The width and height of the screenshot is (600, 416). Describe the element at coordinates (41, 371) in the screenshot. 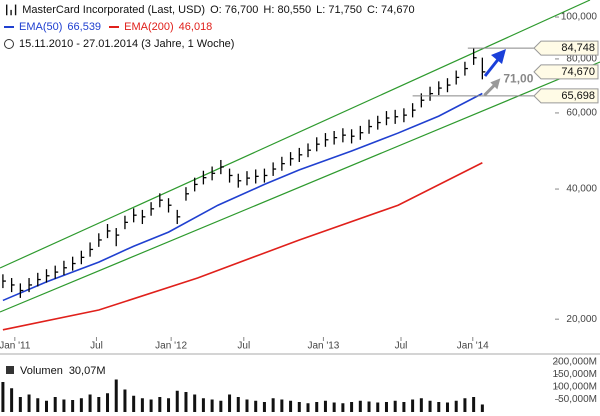

I see `volume-title: Volumen` at that location.